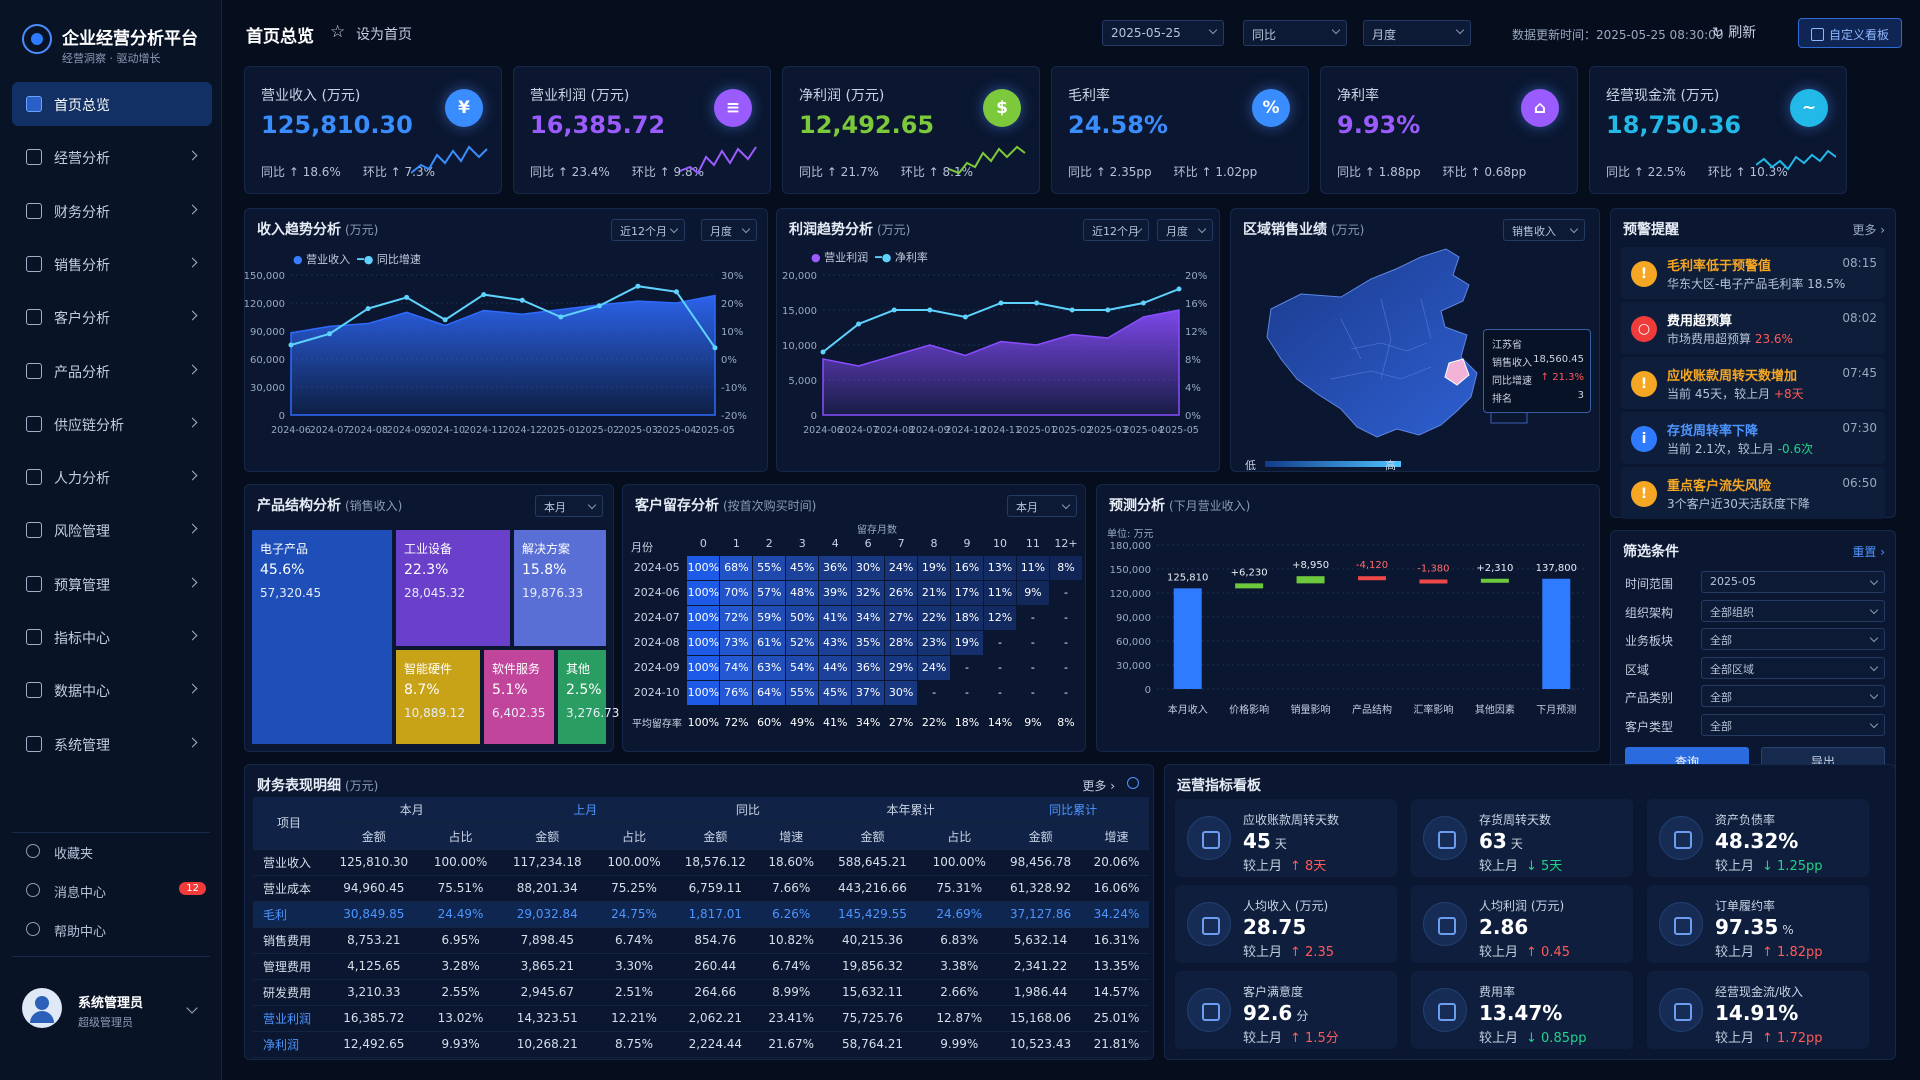 This screenshot has width=1920, height=1080. I want to click on sidebar-item-5: 产品分析, so click(112, 371).